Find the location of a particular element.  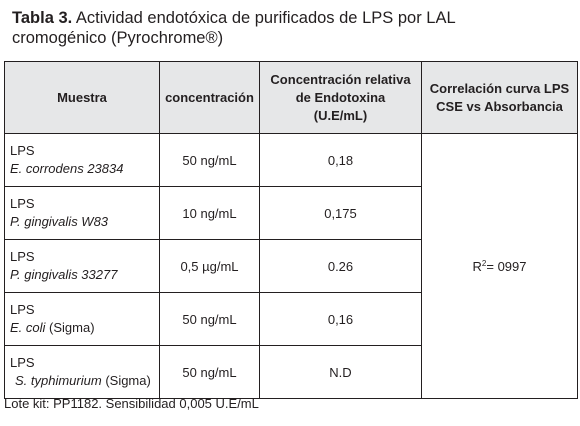

header-concentracion: concentración is located at coordinates (209, 97).